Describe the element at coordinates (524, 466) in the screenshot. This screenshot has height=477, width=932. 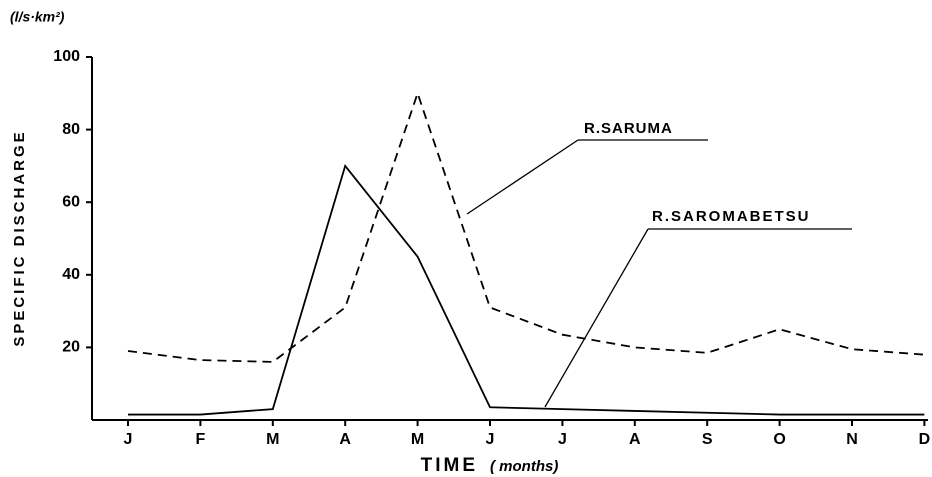
I see `x-unit: ( months)` at that location.